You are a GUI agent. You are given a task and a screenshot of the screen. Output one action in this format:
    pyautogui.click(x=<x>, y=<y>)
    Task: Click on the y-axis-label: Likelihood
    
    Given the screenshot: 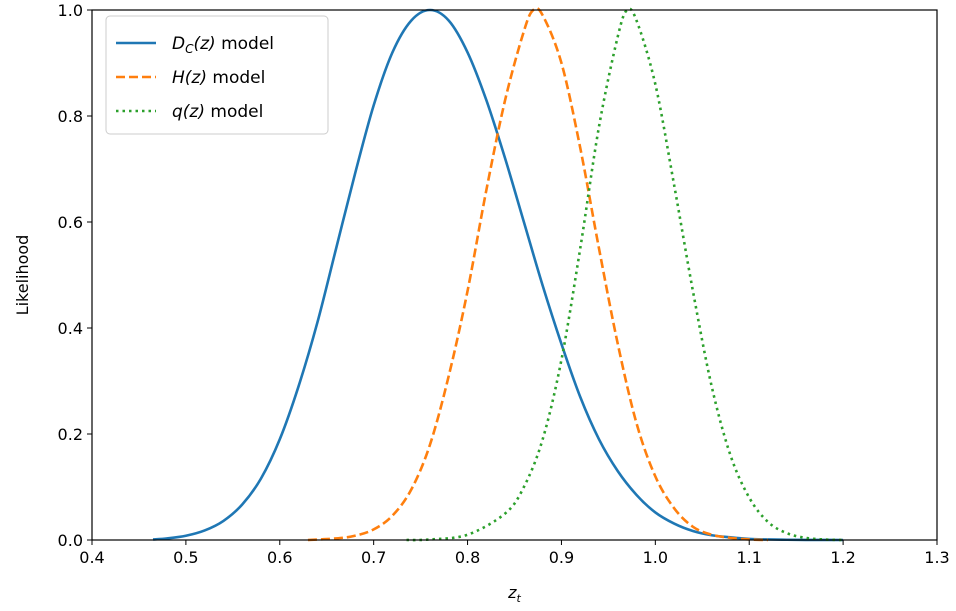 What is the action you would take?
    pyautogui.click(x=22, y=275)
    